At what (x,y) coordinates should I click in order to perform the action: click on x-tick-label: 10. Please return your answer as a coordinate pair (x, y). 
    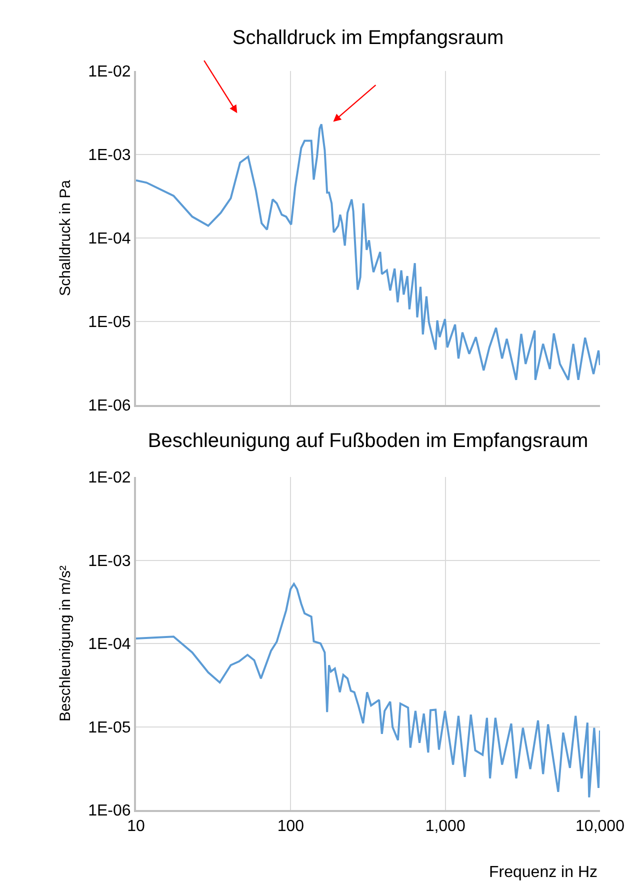
    Looking at the image, I should click on (136, 827).